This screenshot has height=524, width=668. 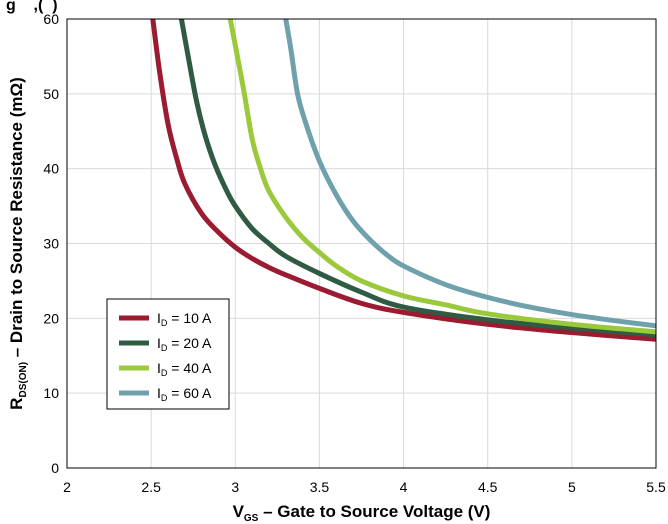 What do you see at coordinates (51, 94) in the screenshot?
I see `y-tick-label: 50` at bounding box center [51, 94].